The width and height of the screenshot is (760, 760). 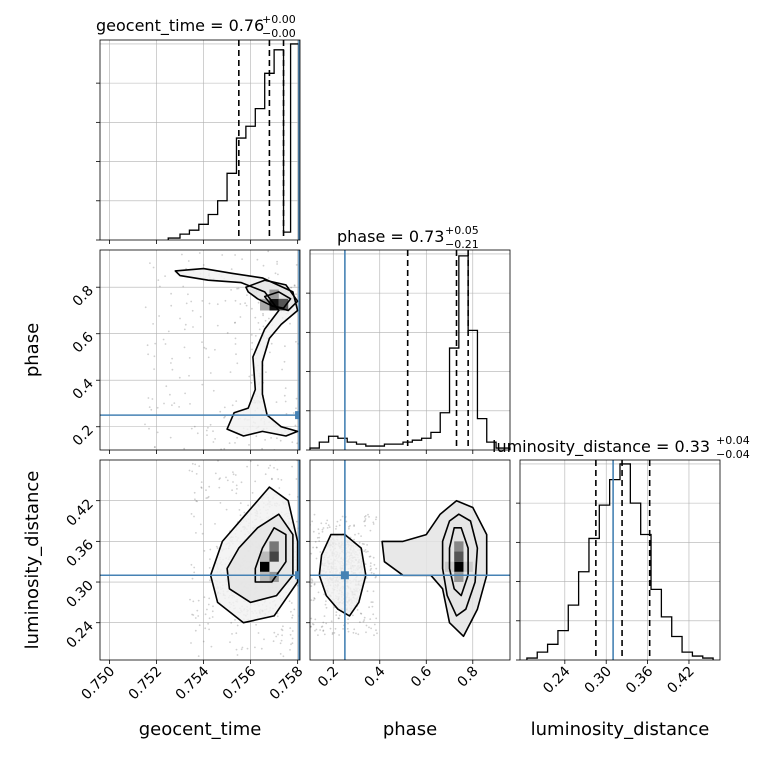 What do you see at coordinates (733, 440) in the screenshot?
I see `title-luminosity-distance-sup: +0.04` at bounding box center [733, 440].